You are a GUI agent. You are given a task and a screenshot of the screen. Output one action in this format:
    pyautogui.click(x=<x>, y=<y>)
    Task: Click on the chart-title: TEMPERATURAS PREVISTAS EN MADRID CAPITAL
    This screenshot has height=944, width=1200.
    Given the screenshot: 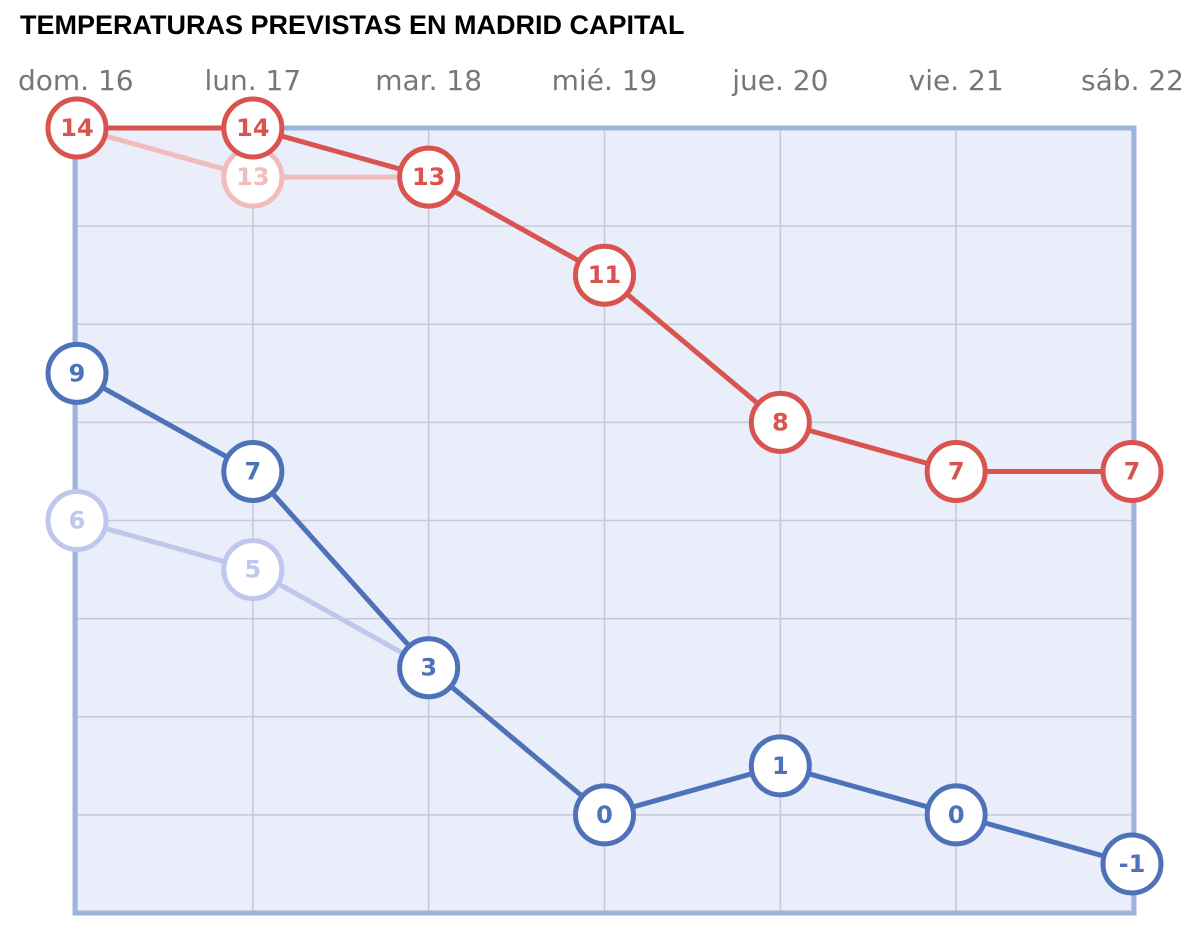 What is the action you would take?
    pyautogui.click(x=352, y=25)
    